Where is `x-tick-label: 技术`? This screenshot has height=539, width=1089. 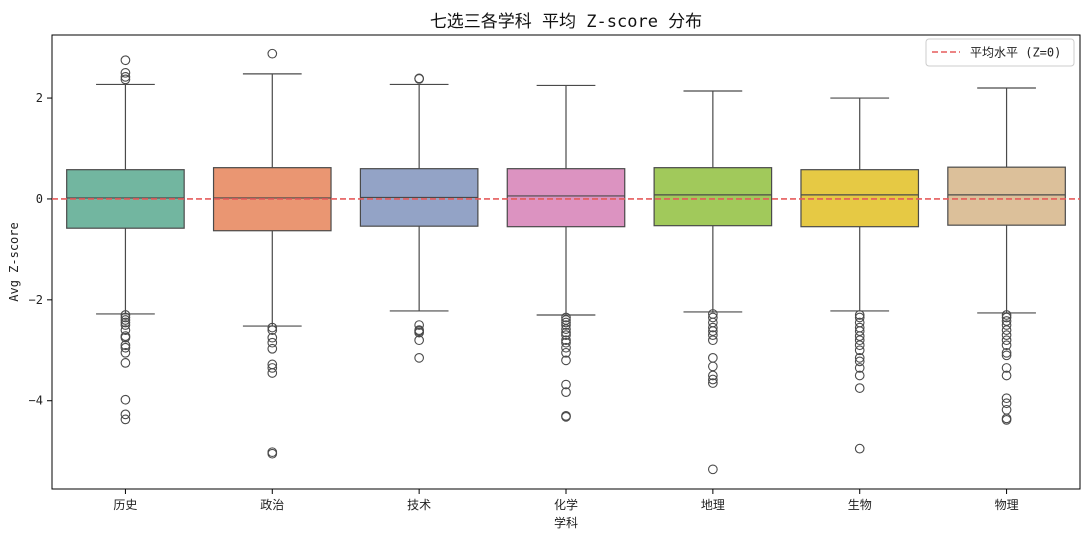 x-tick-label: 技术 is located at coordinates (419, 505).